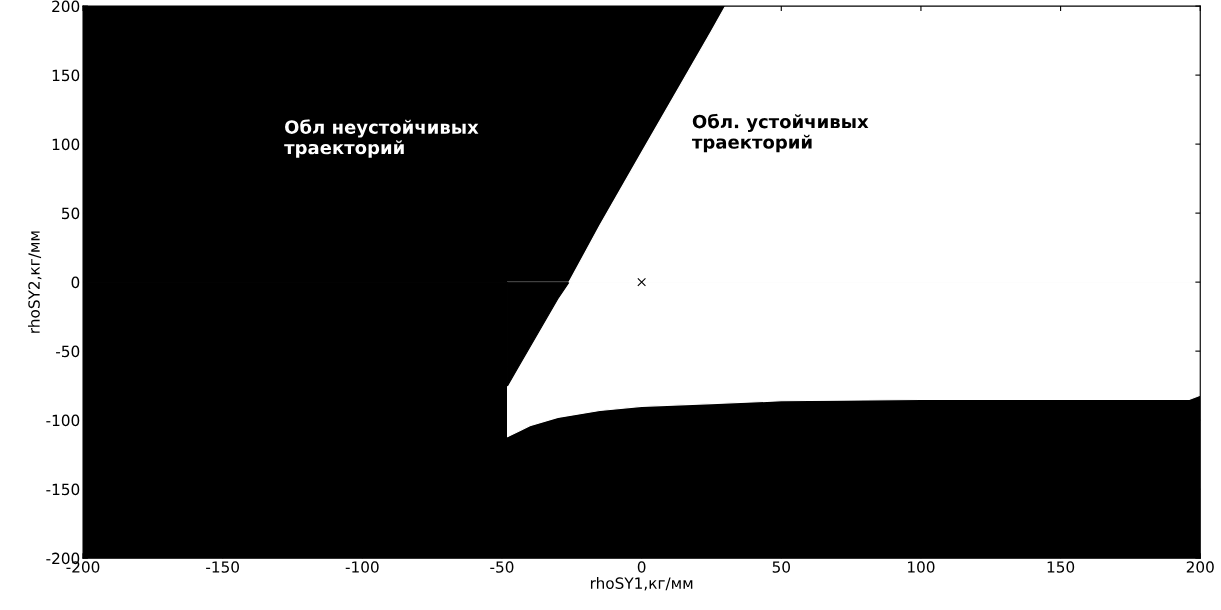 Image resolution: width=1221 pixels, height=610 pixels. What do you see at coordinates (641, 584) in the screenshot?
I see `x-axis-title: rhoSY1,кг/мм` at bounding box center [641, 584].